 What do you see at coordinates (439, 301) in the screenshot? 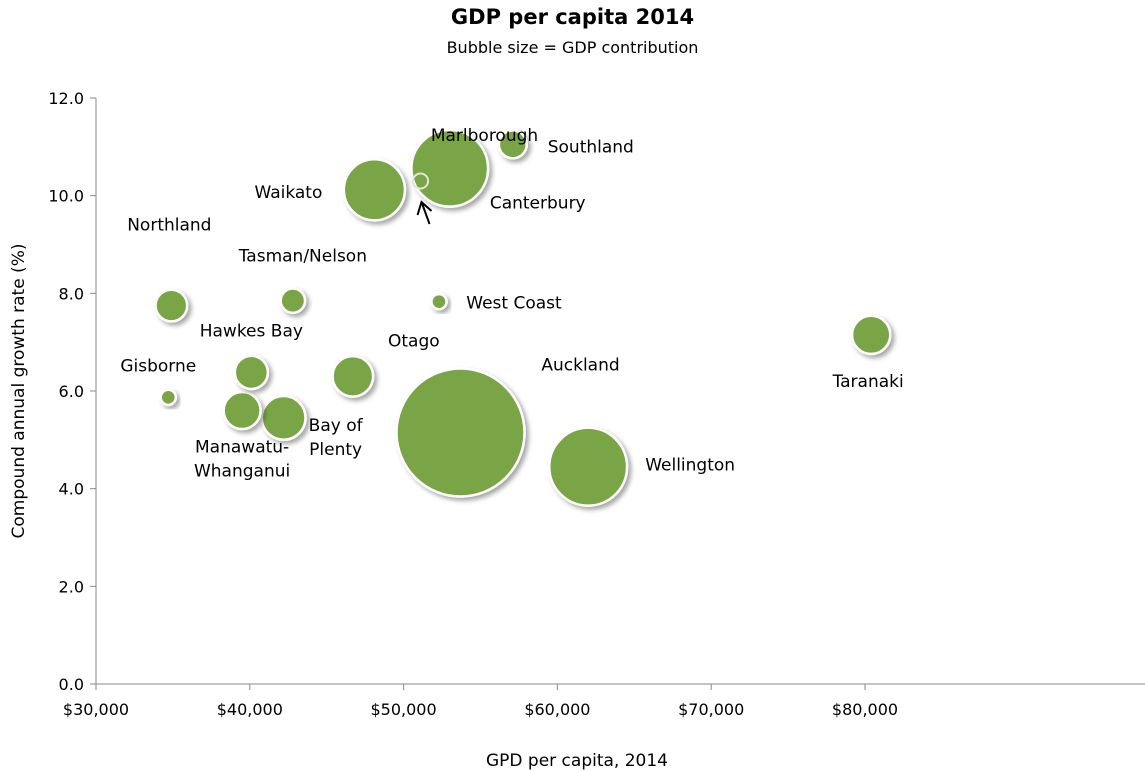
I see `bubble-west-coast` at bounding box center [439, 301].